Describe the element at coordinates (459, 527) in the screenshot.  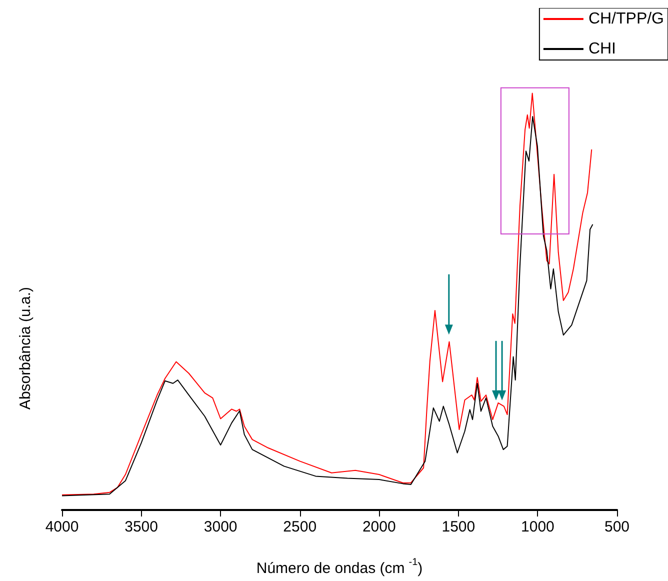
I see `x-tick-label: 1500` at that location.